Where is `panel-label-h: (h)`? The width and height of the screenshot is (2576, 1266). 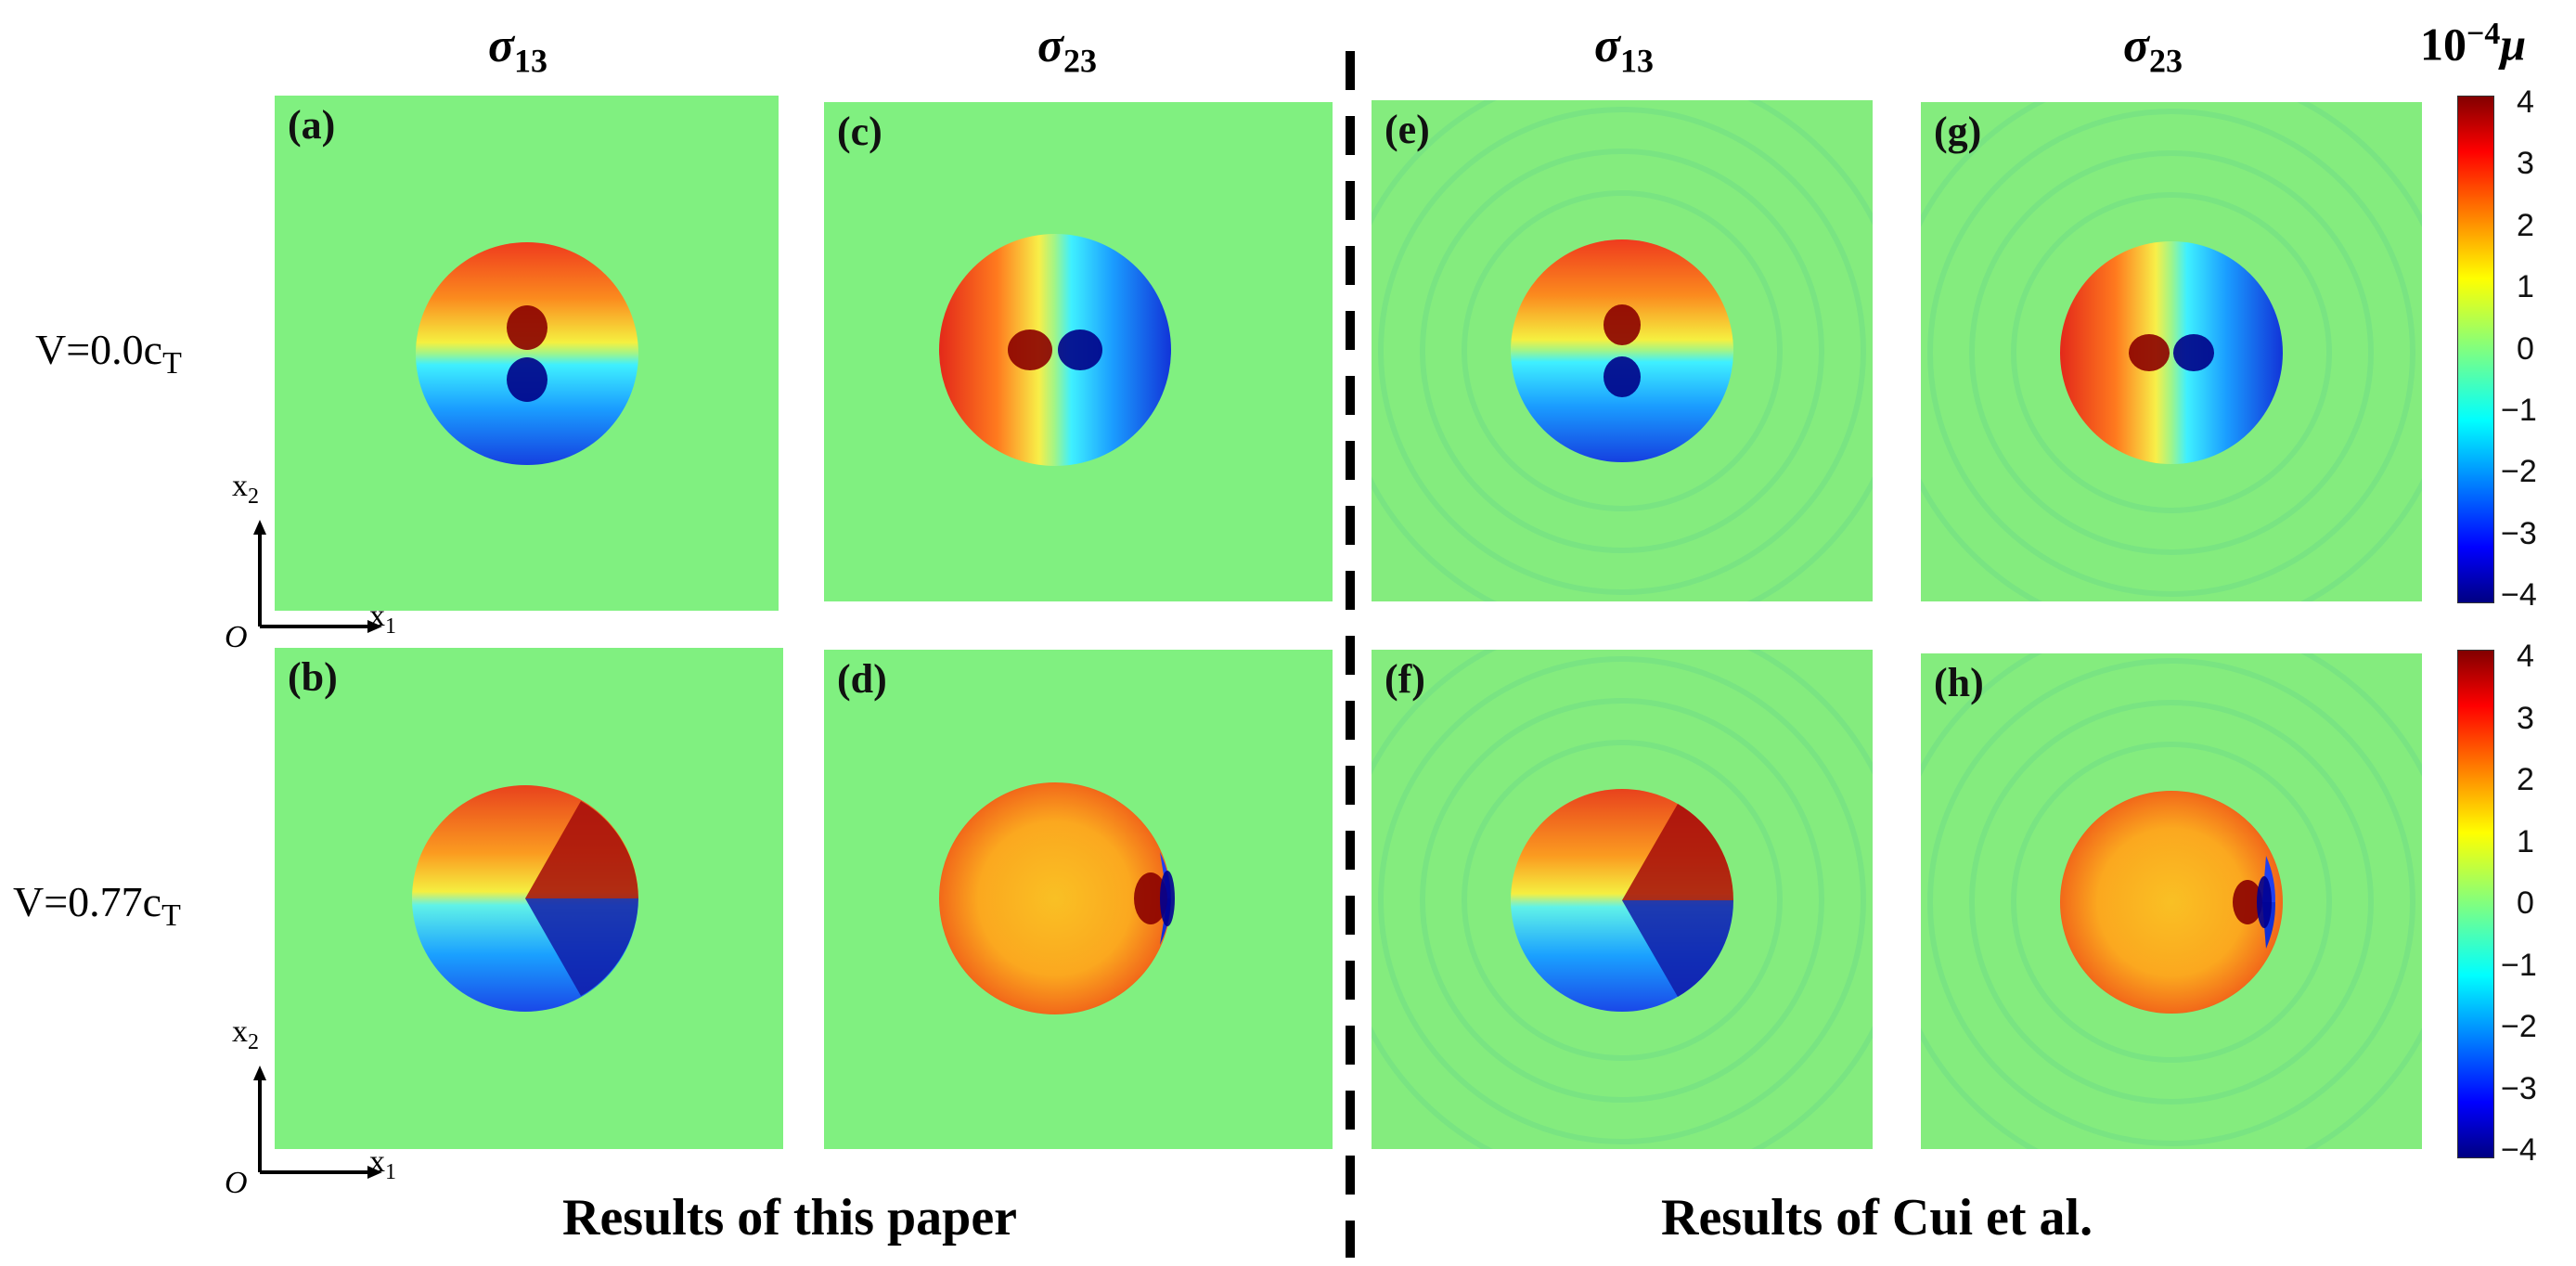 panel-label-h: (h) is located at coordinates (1959, 682).